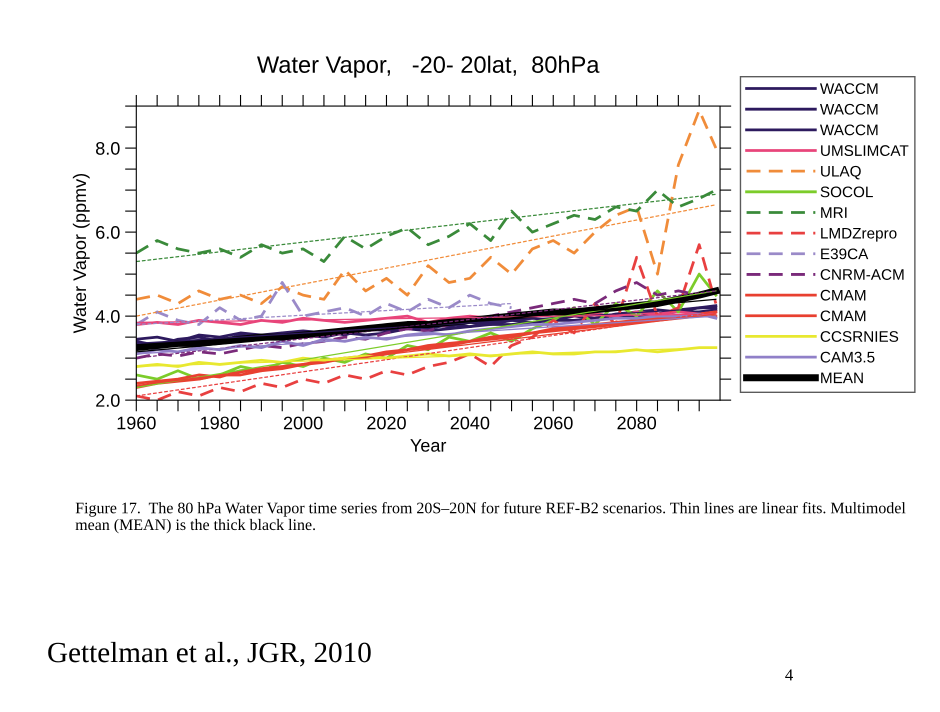 The height and width of the screenshot is (712, 940). I want to click on text: 4, so click(789, 674).